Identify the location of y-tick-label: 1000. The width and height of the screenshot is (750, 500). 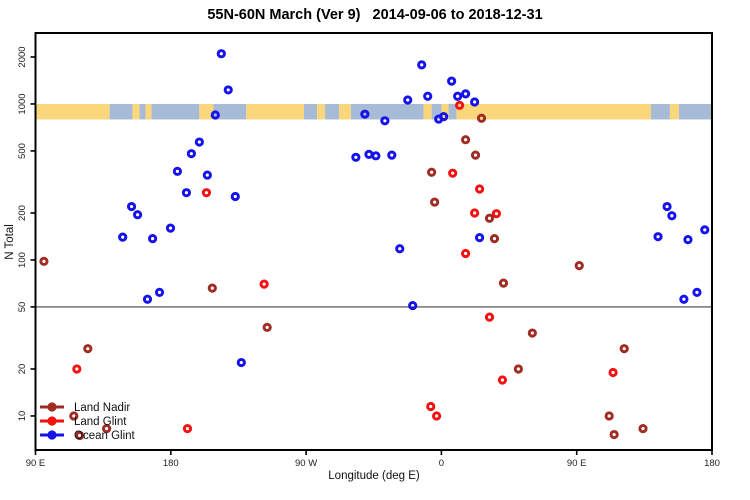
(22, 104).